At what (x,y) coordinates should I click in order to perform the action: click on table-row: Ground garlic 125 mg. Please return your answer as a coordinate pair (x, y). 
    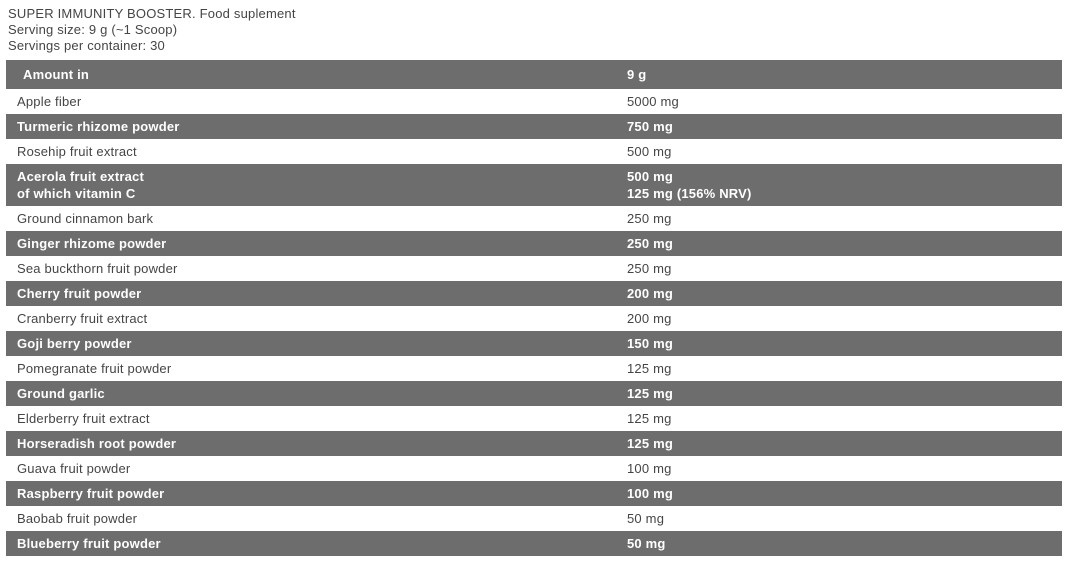
    Looking at the image, I should click on (534, 393).